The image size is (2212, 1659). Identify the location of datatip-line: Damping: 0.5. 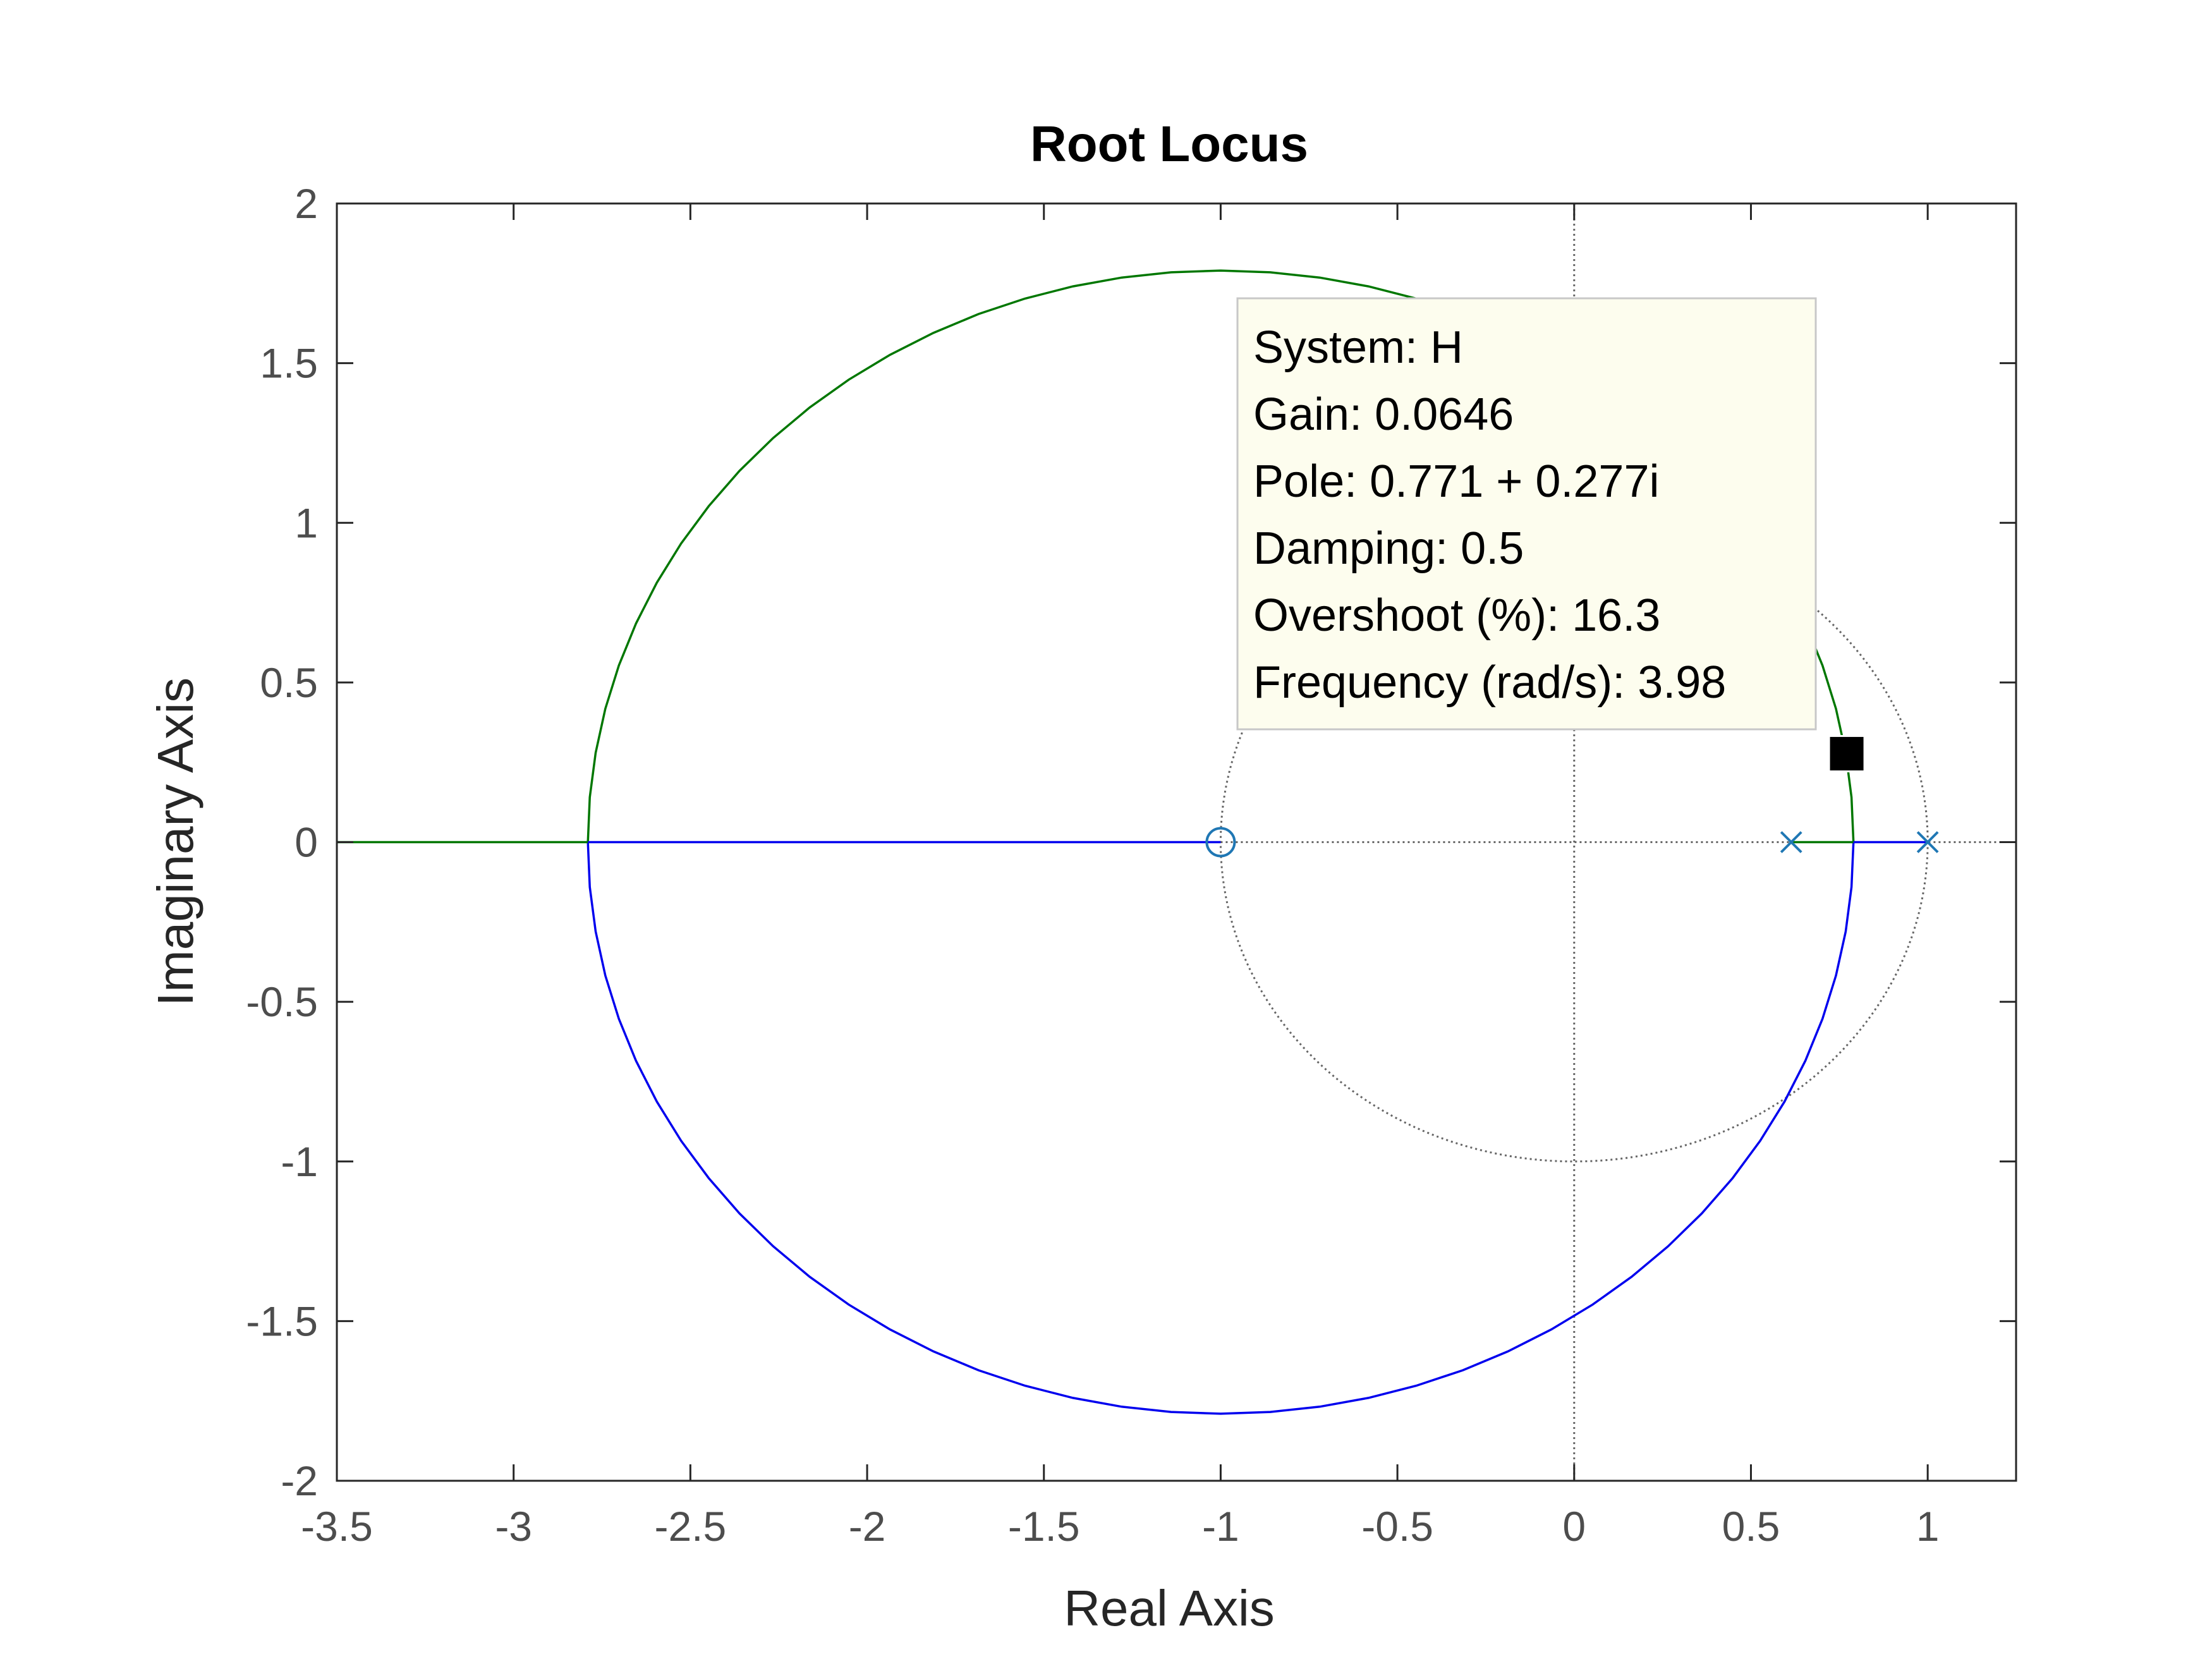
(1388, 548).